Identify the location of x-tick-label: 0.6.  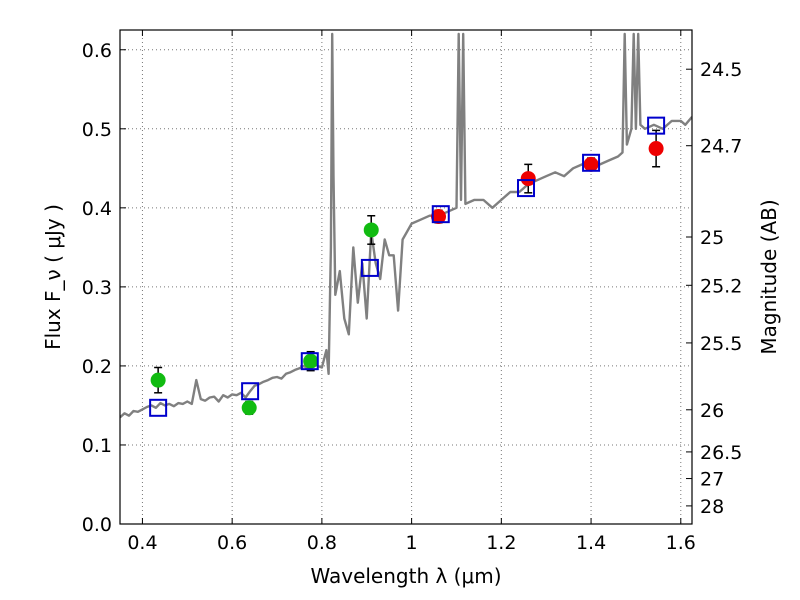
(232, 543).